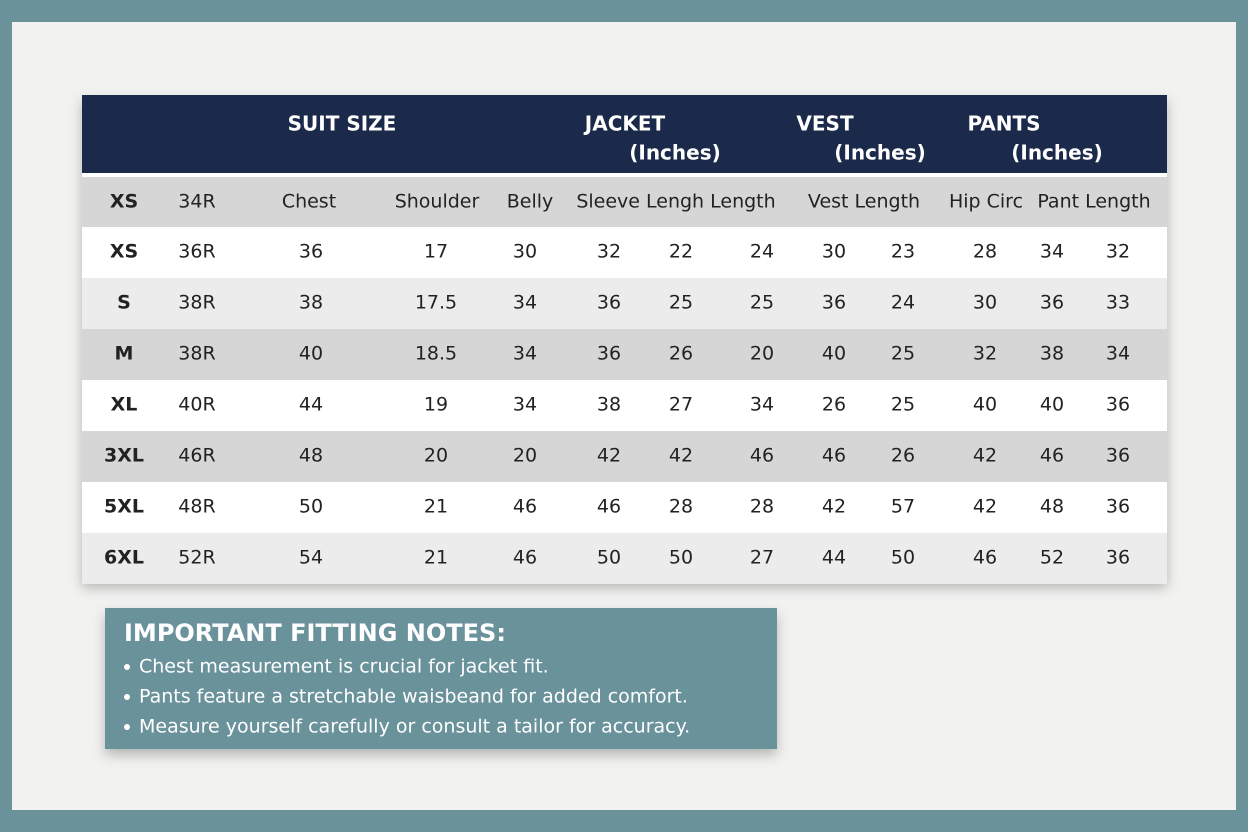  I want to click on subheader-cell: Hip Circ, so click(986, 202).